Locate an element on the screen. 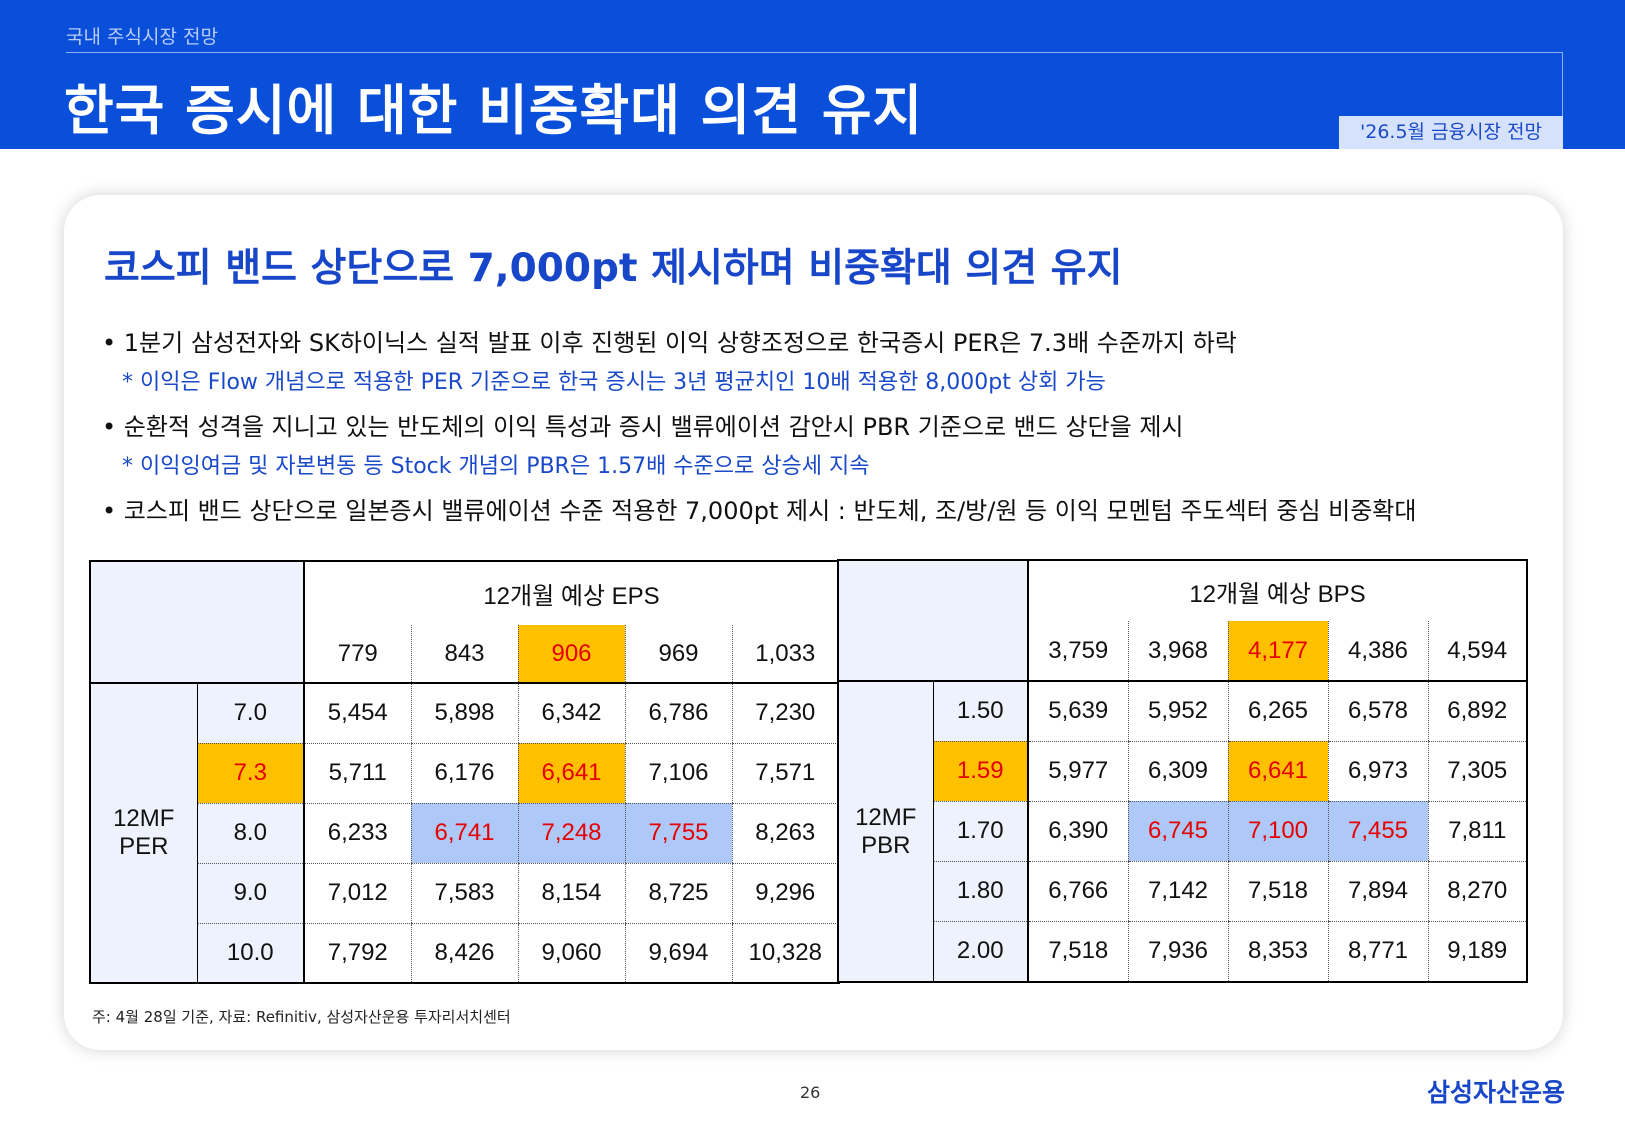  pbr-corner-cell is located at coordinates (933, 621).